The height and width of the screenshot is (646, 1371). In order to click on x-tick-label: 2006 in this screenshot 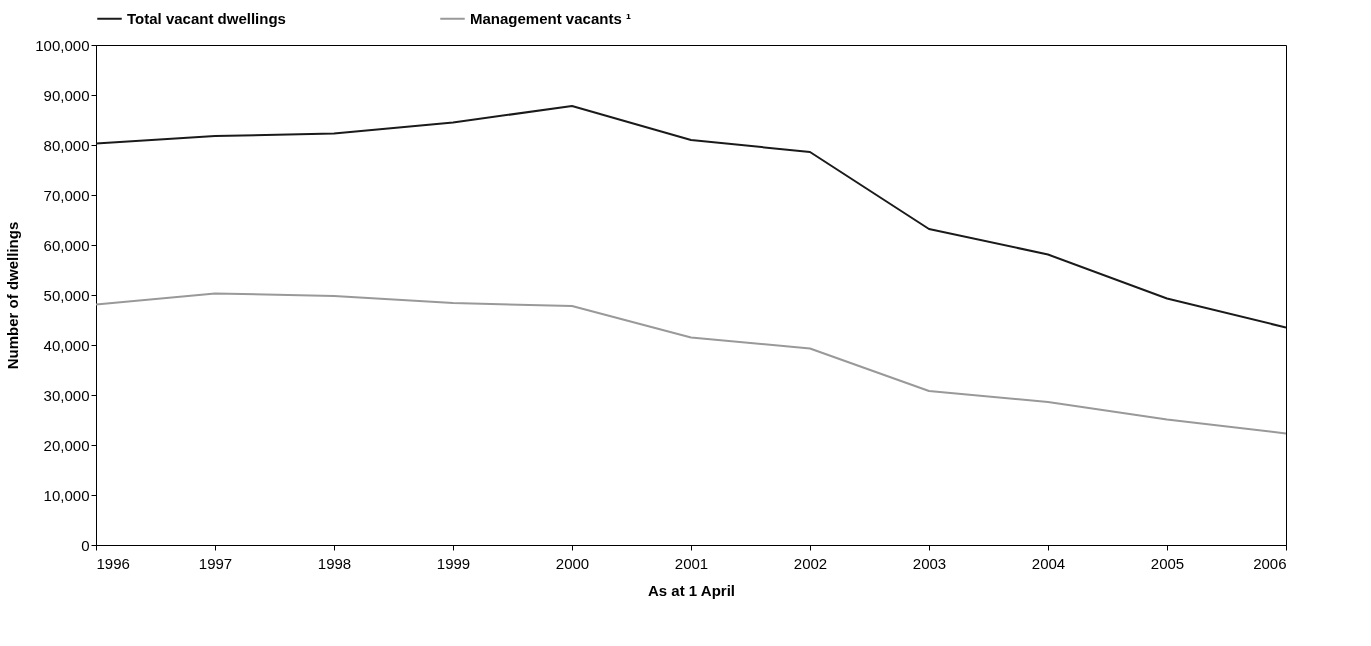, I will do `click(1270, 563)`.